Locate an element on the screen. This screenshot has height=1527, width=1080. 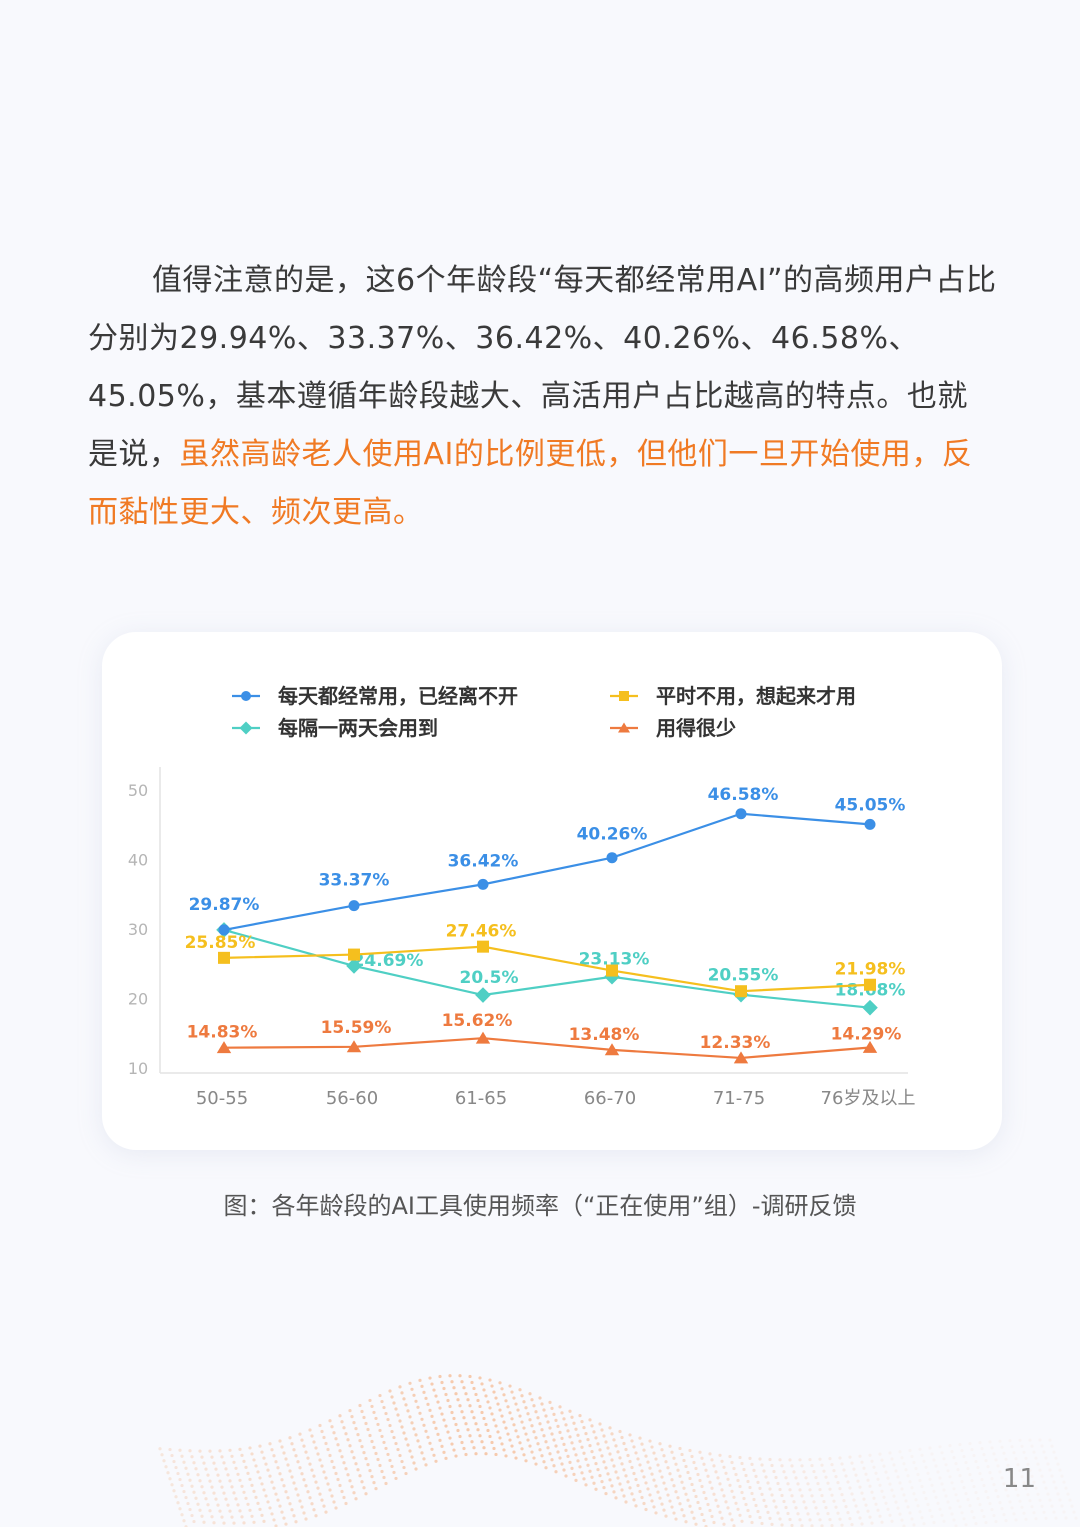
page-number: 11 is located at coordinates (1019, 1479).